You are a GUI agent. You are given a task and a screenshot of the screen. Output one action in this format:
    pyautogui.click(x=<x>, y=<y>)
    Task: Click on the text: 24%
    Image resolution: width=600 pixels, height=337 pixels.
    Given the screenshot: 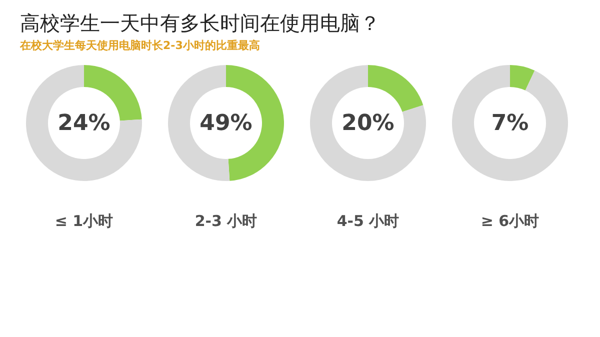 What is the action you would take?
    pyautogui.click(x=84, y=123)
    